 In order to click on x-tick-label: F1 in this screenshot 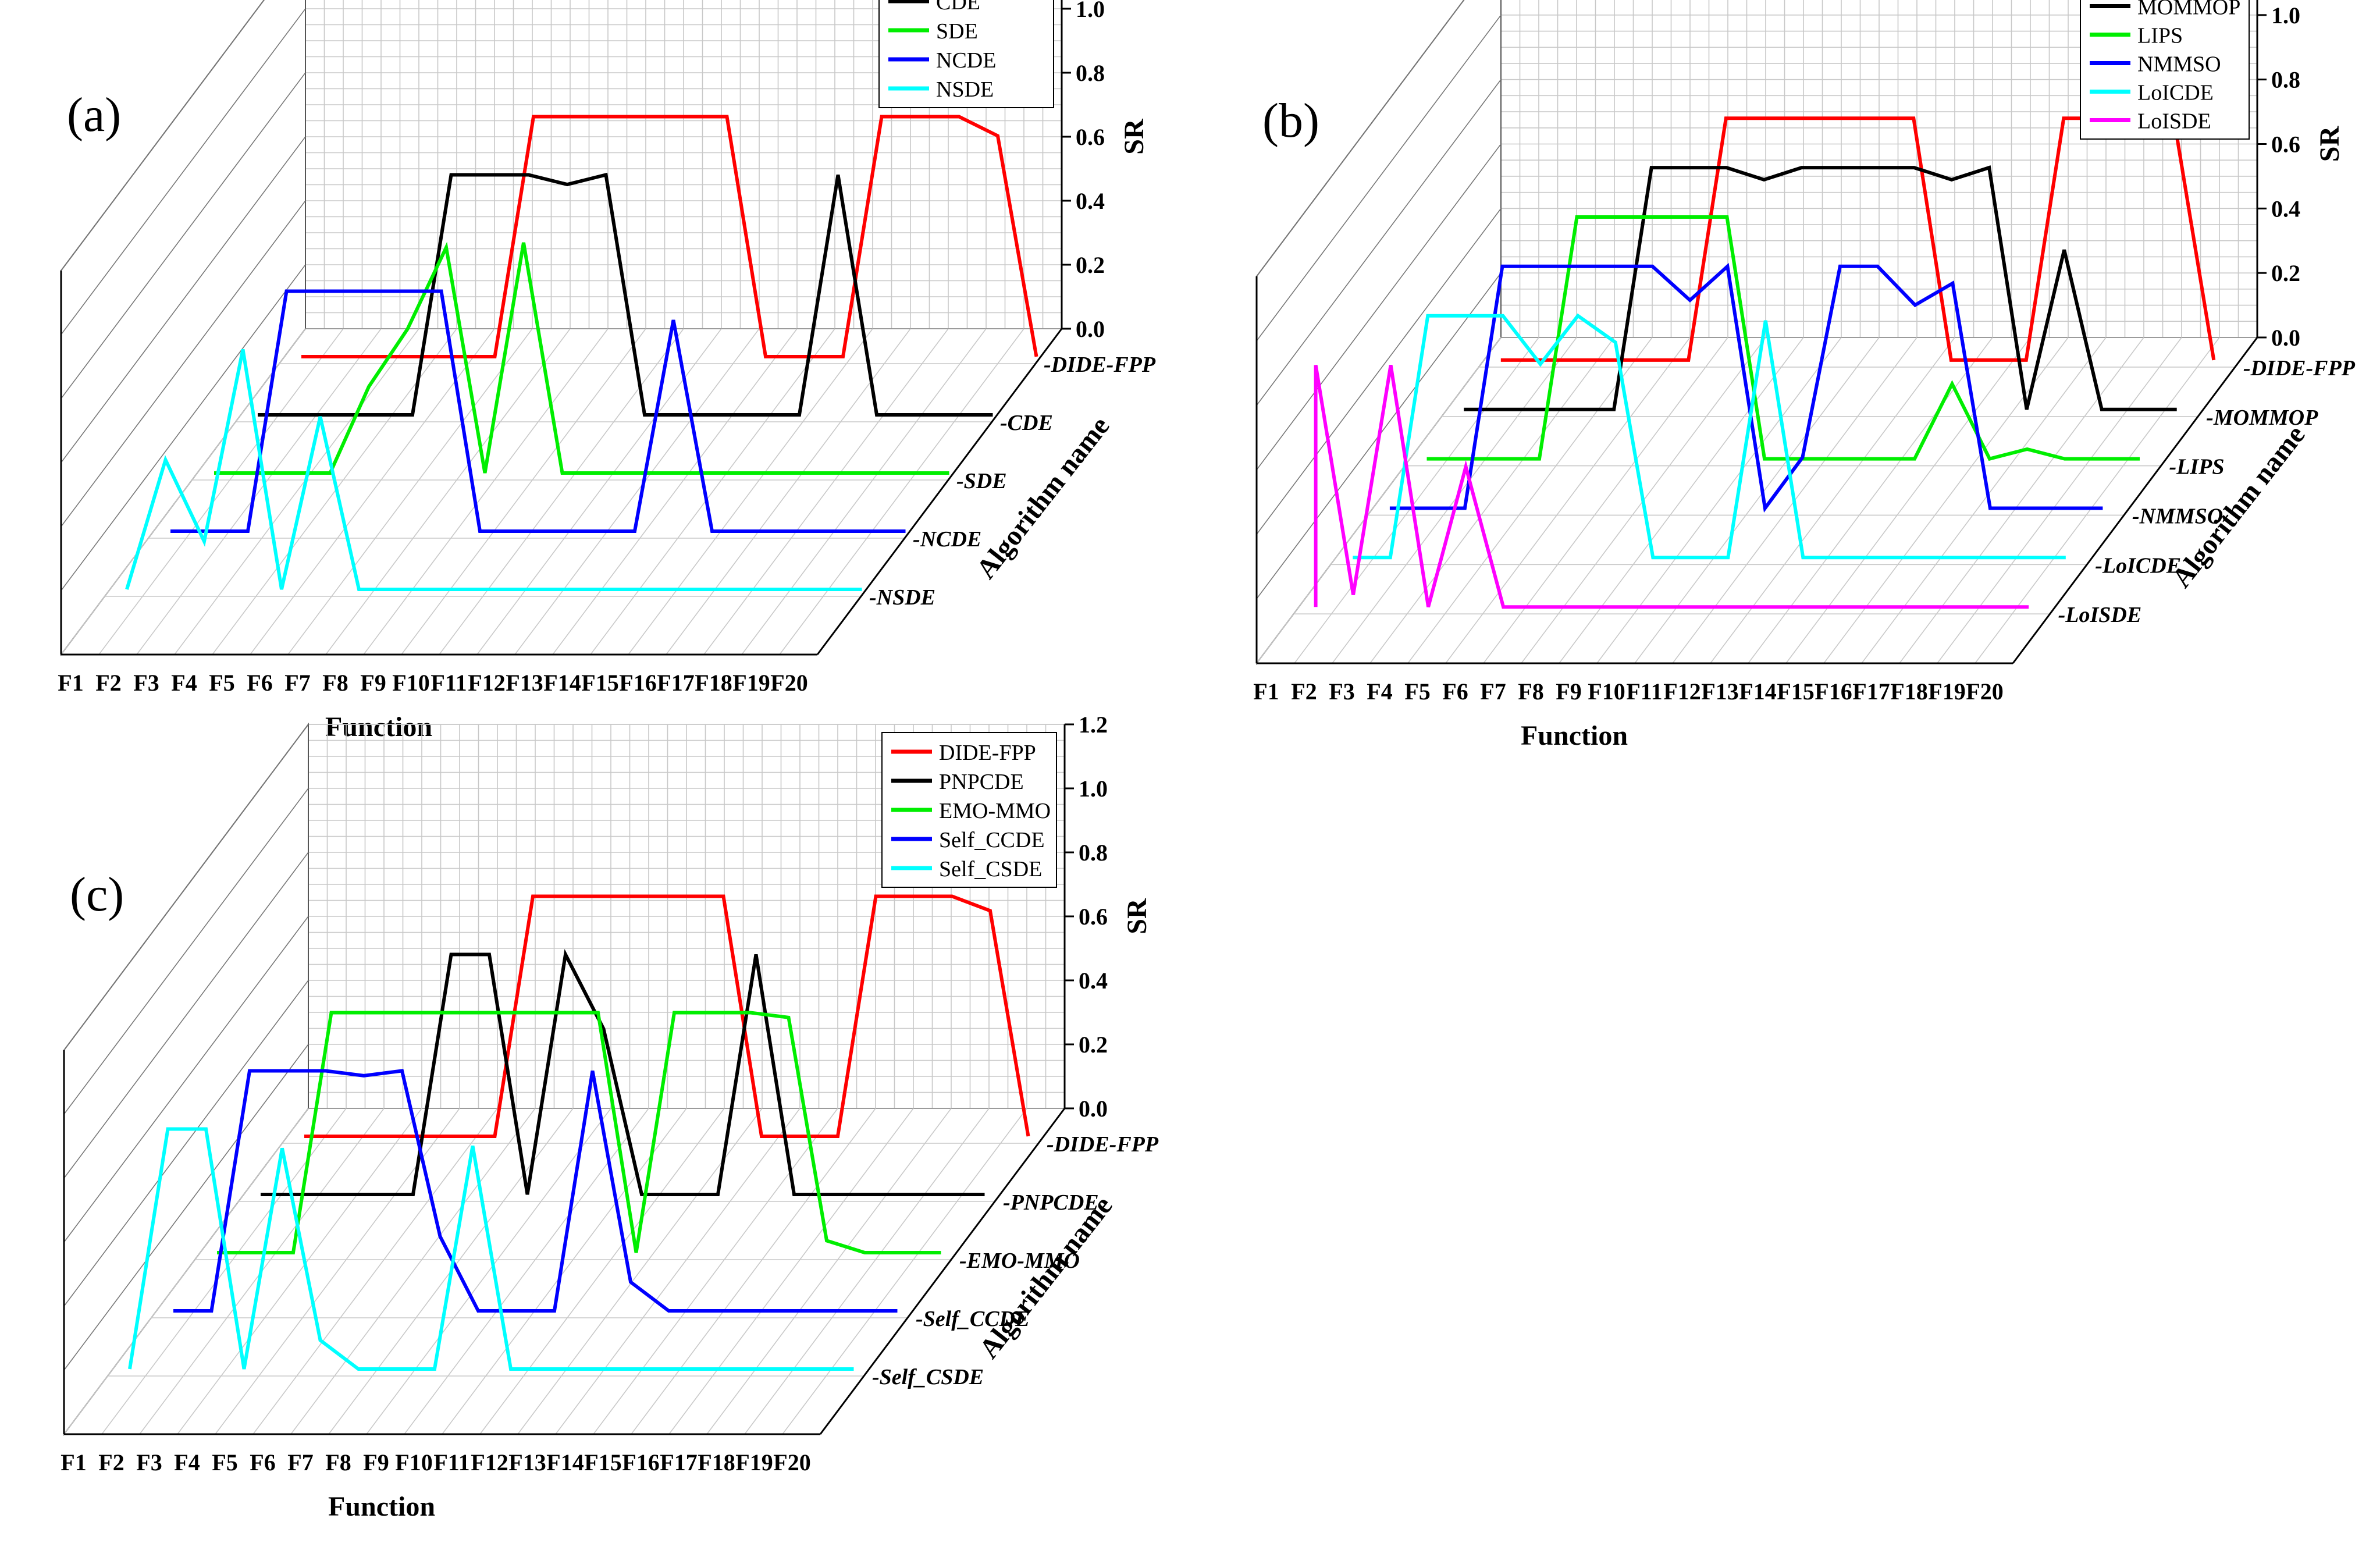, I will do `click(73, 1462)`.